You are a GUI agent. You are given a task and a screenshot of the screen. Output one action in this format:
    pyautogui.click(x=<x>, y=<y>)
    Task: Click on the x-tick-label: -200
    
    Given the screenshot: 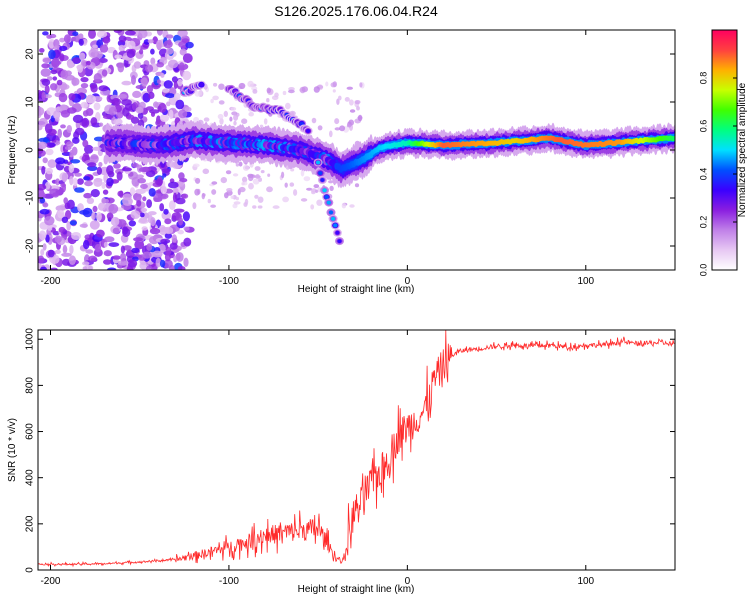 What is the action you would take?
    pyautogui.click(x=50, y=581)
    